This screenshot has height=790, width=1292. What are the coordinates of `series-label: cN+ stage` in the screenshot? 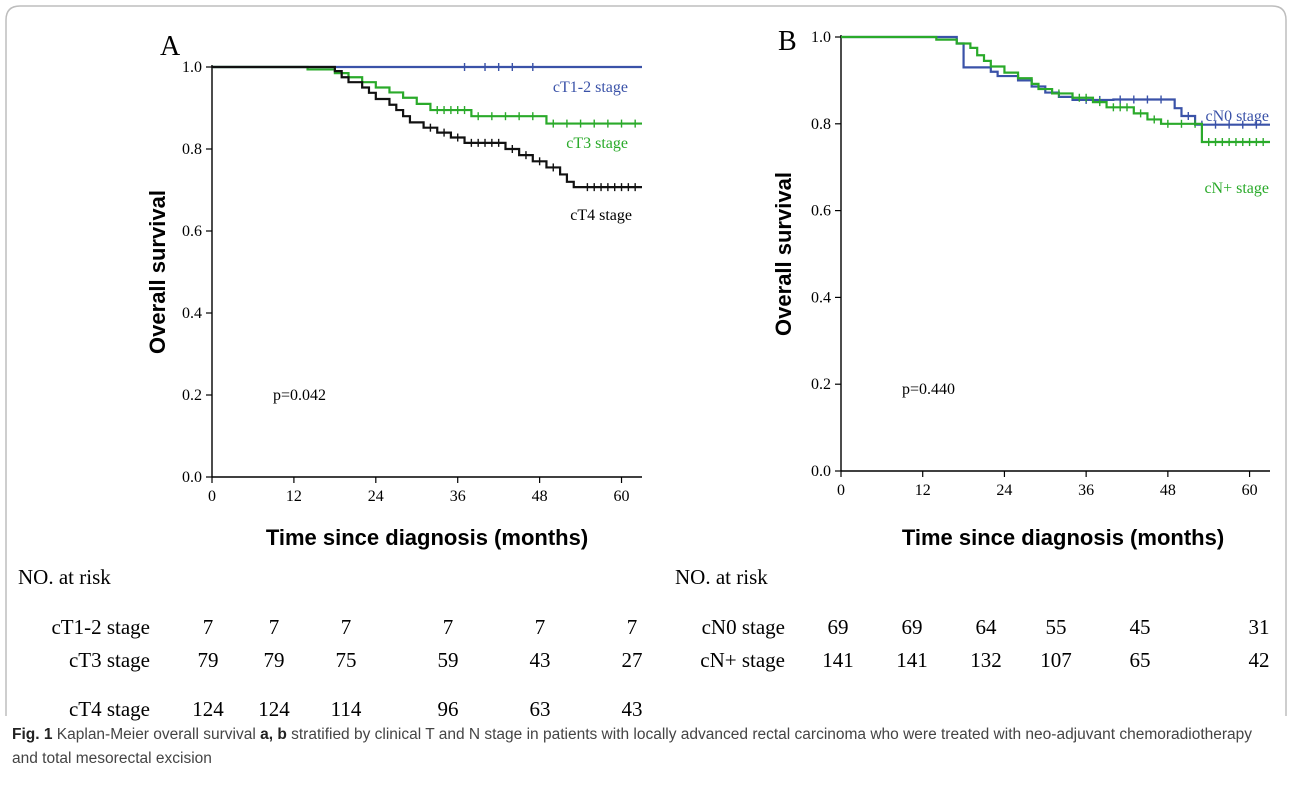 It's located at (1236, 188).